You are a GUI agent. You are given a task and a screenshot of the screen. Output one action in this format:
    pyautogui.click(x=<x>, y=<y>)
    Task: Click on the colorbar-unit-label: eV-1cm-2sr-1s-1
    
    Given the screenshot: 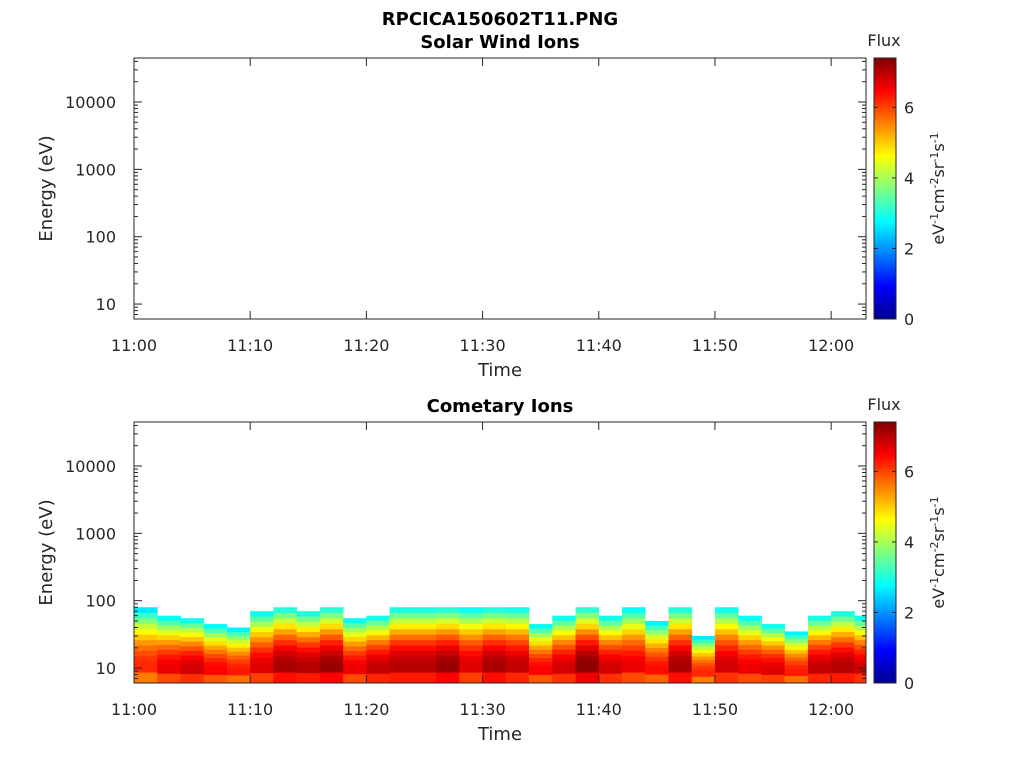 What is the action you would take?
    pyautogui.click(x=938, y=552)
    